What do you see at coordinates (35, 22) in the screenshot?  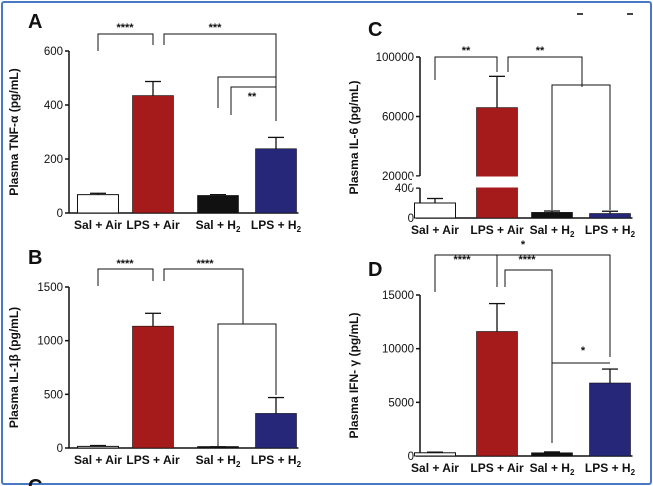 I see `panel-label: A` at bounding box center [35, 22].